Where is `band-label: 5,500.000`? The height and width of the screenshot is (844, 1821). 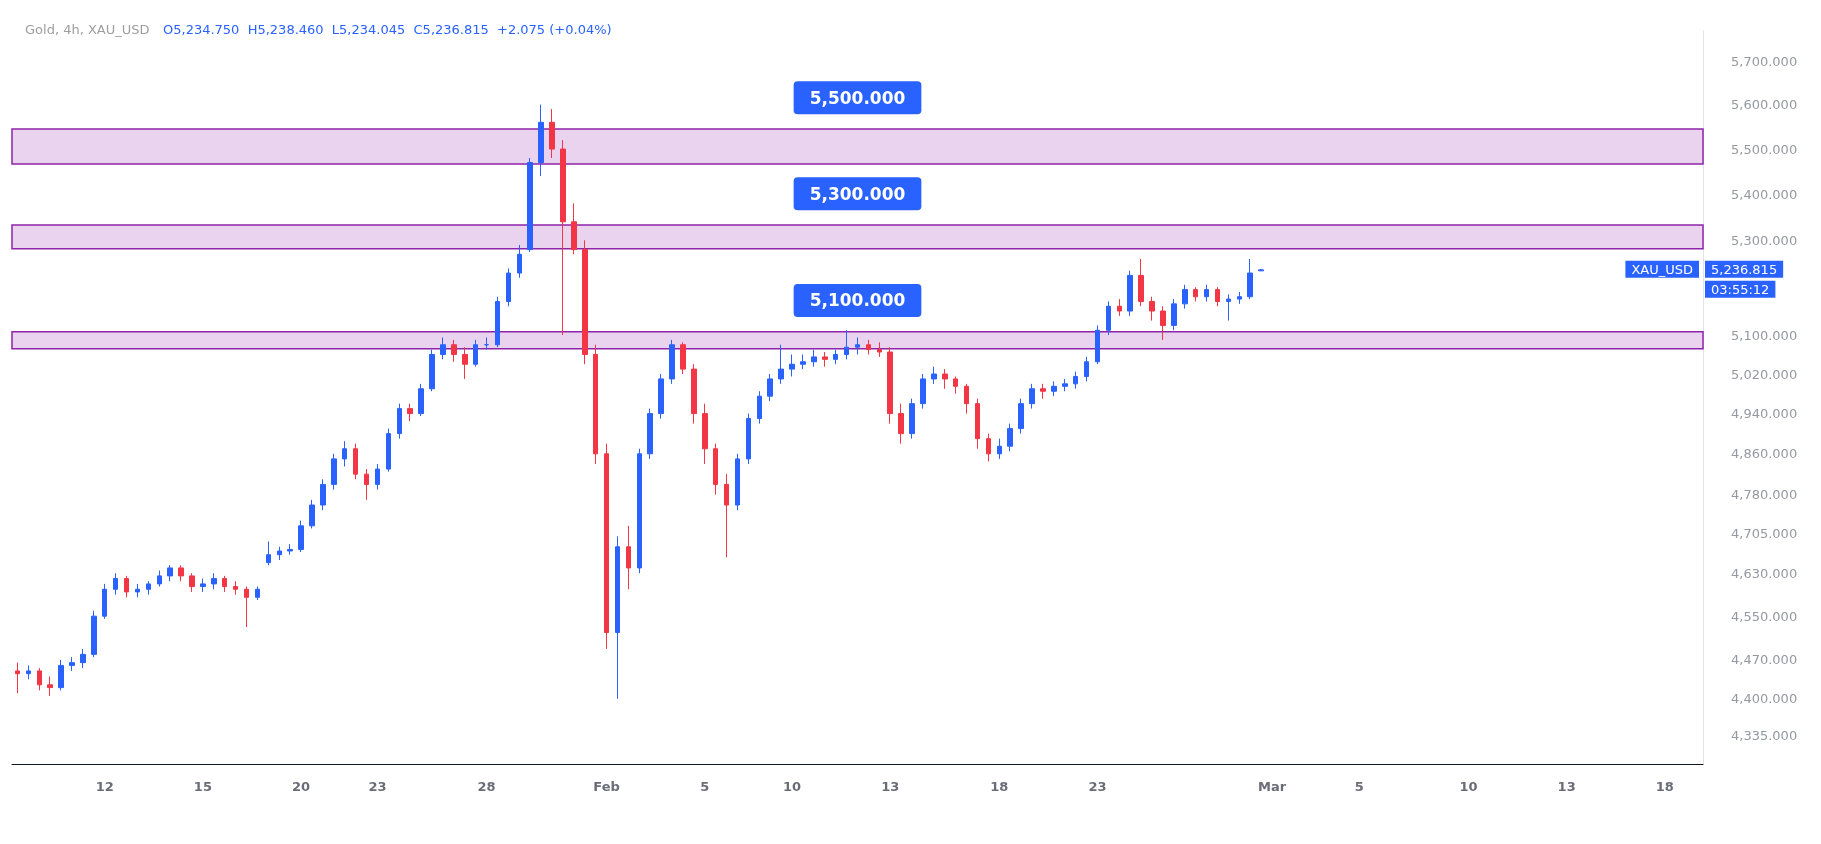 band-label: 5,500.000 is located at coordinates (857, 97).